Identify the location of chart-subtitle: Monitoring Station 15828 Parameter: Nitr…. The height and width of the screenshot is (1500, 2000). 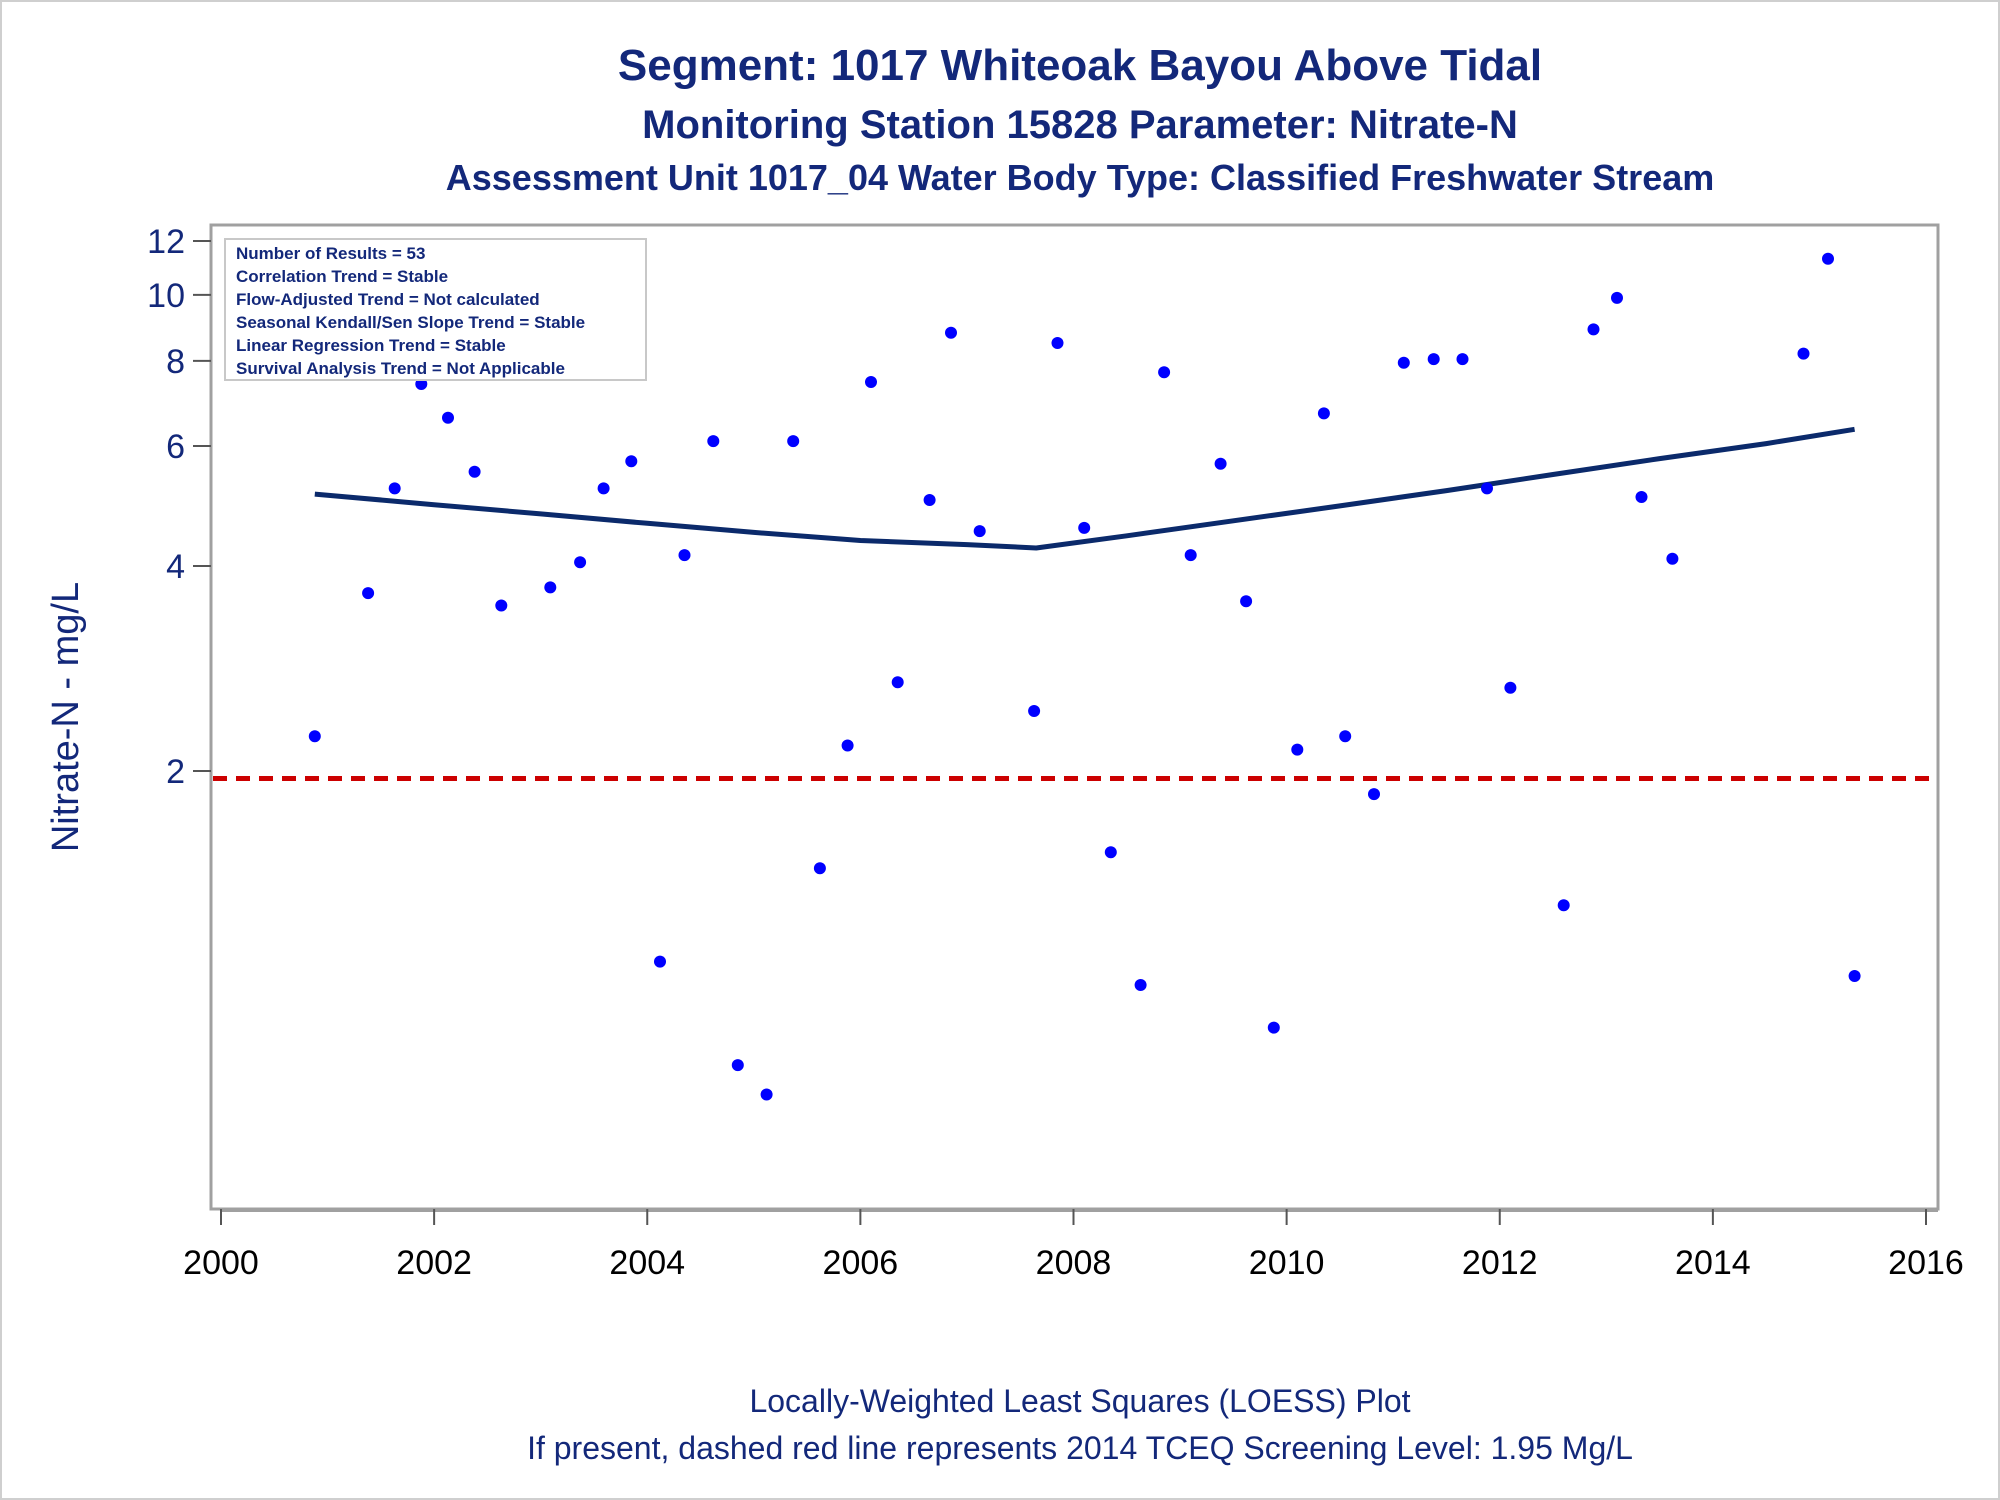
(1080, 125).